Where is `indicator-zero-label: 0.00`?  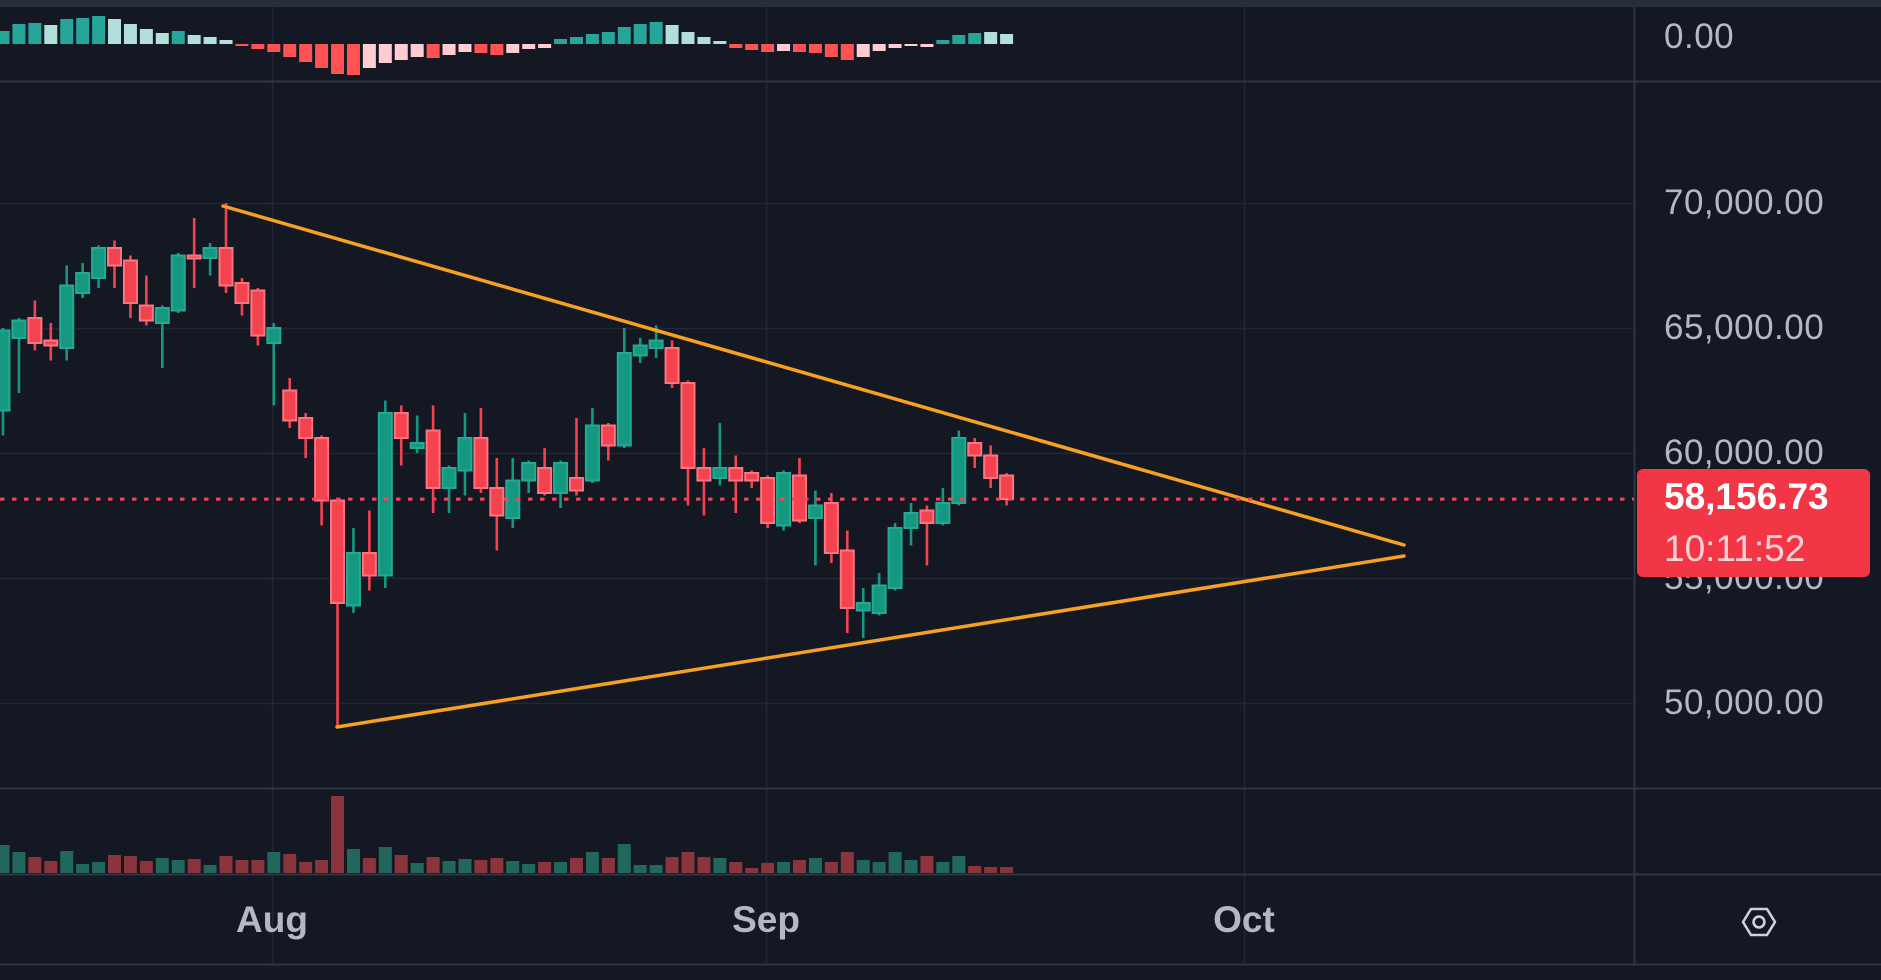 indicator-zero-label: 0.00 is located at coordinates (1699, 36).